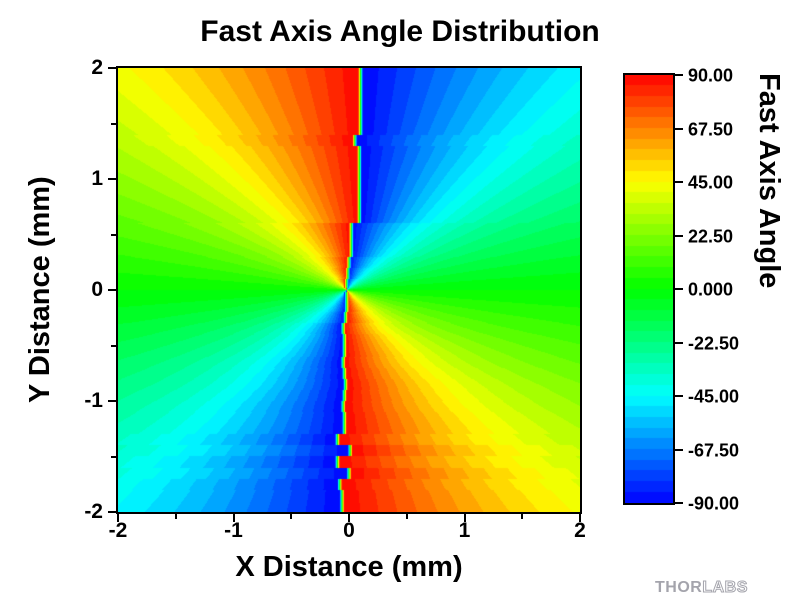 Image resolution: width=800 pixels, height=601 pixels. I want to click on colorbar-tick-label: 45.00, so click(711, 182).